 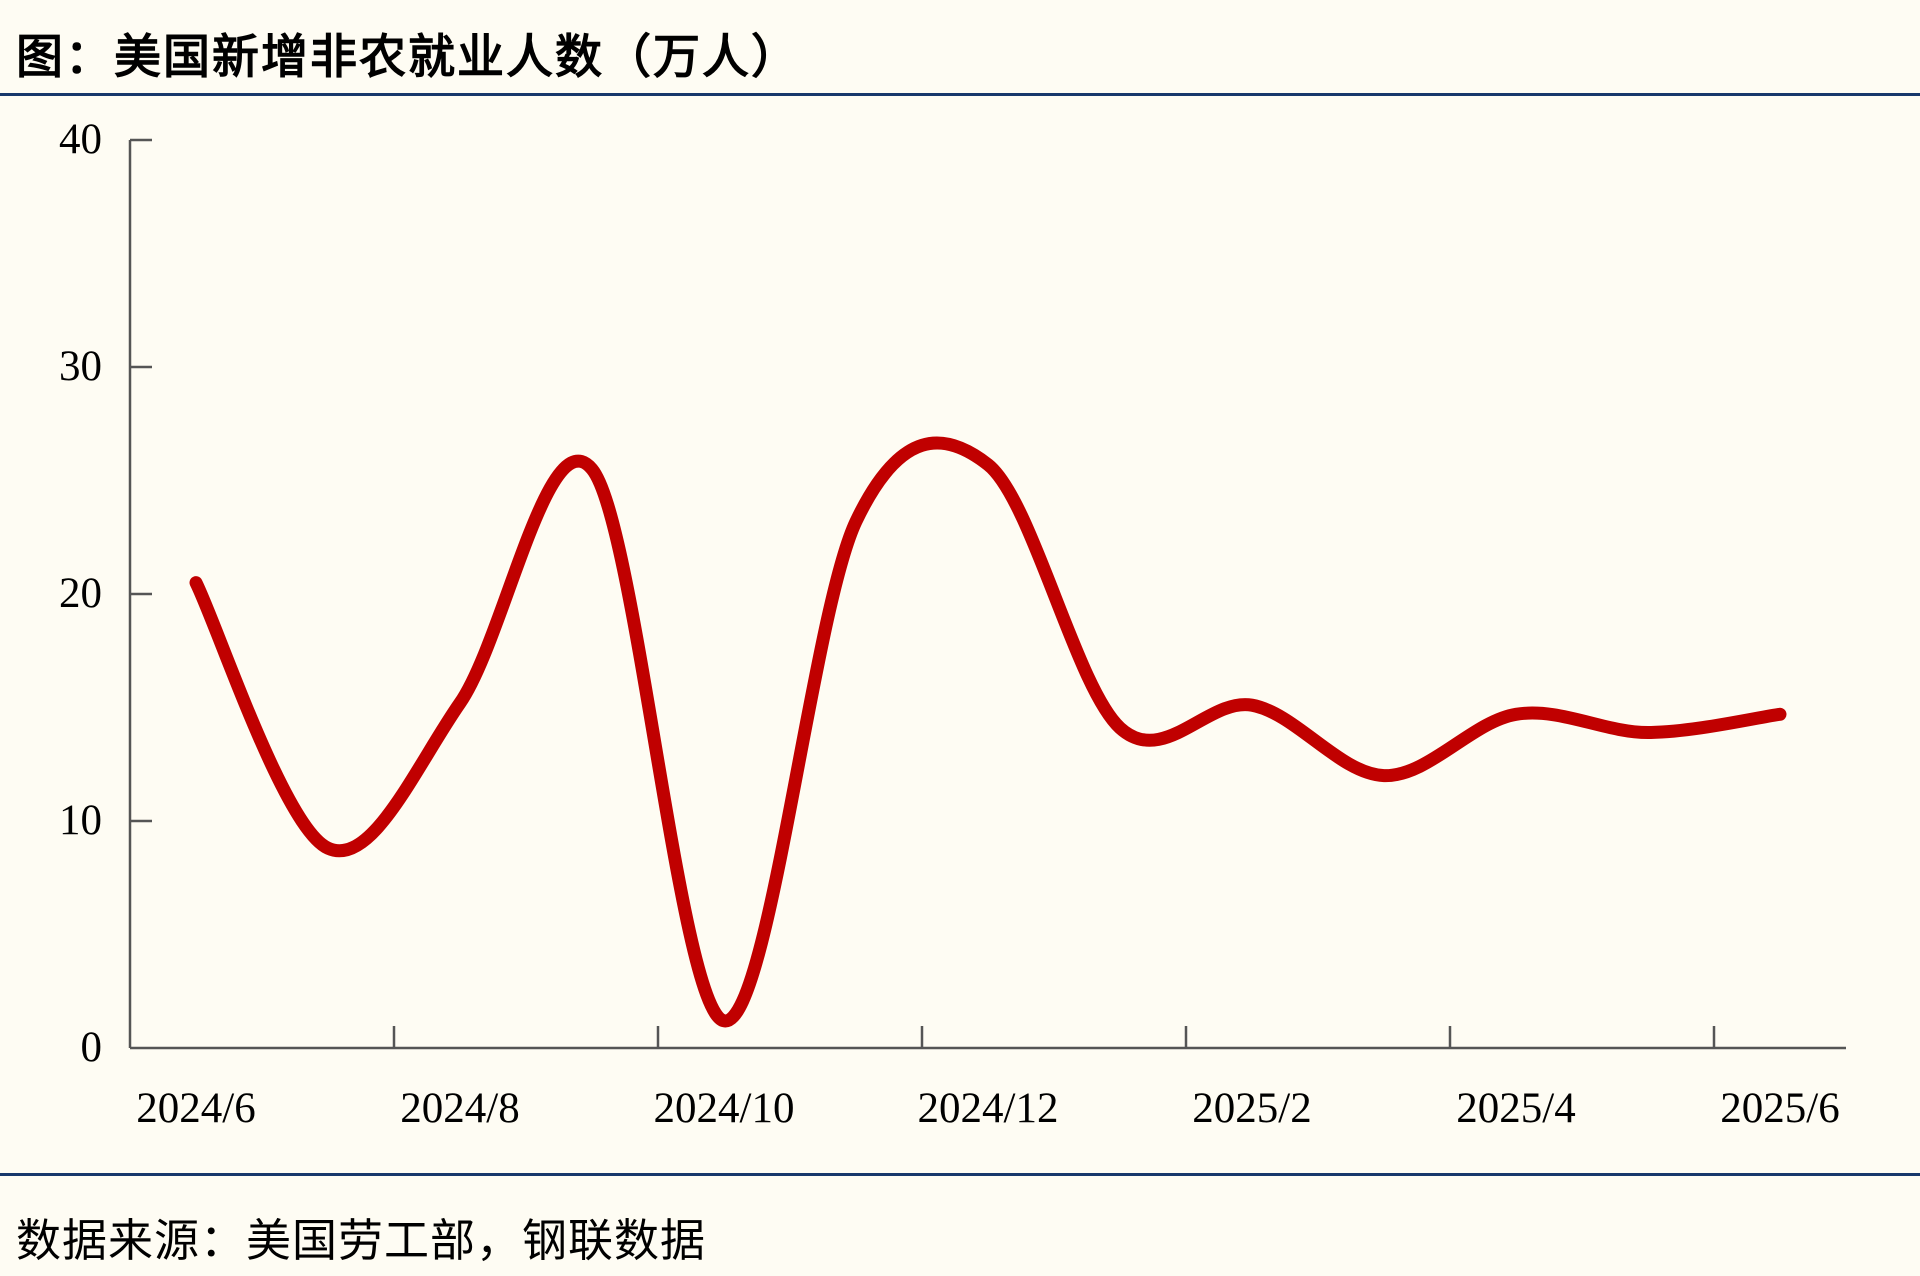 I want to click on x-tick-label: 2025/6, so click(x=1780, y=1108).